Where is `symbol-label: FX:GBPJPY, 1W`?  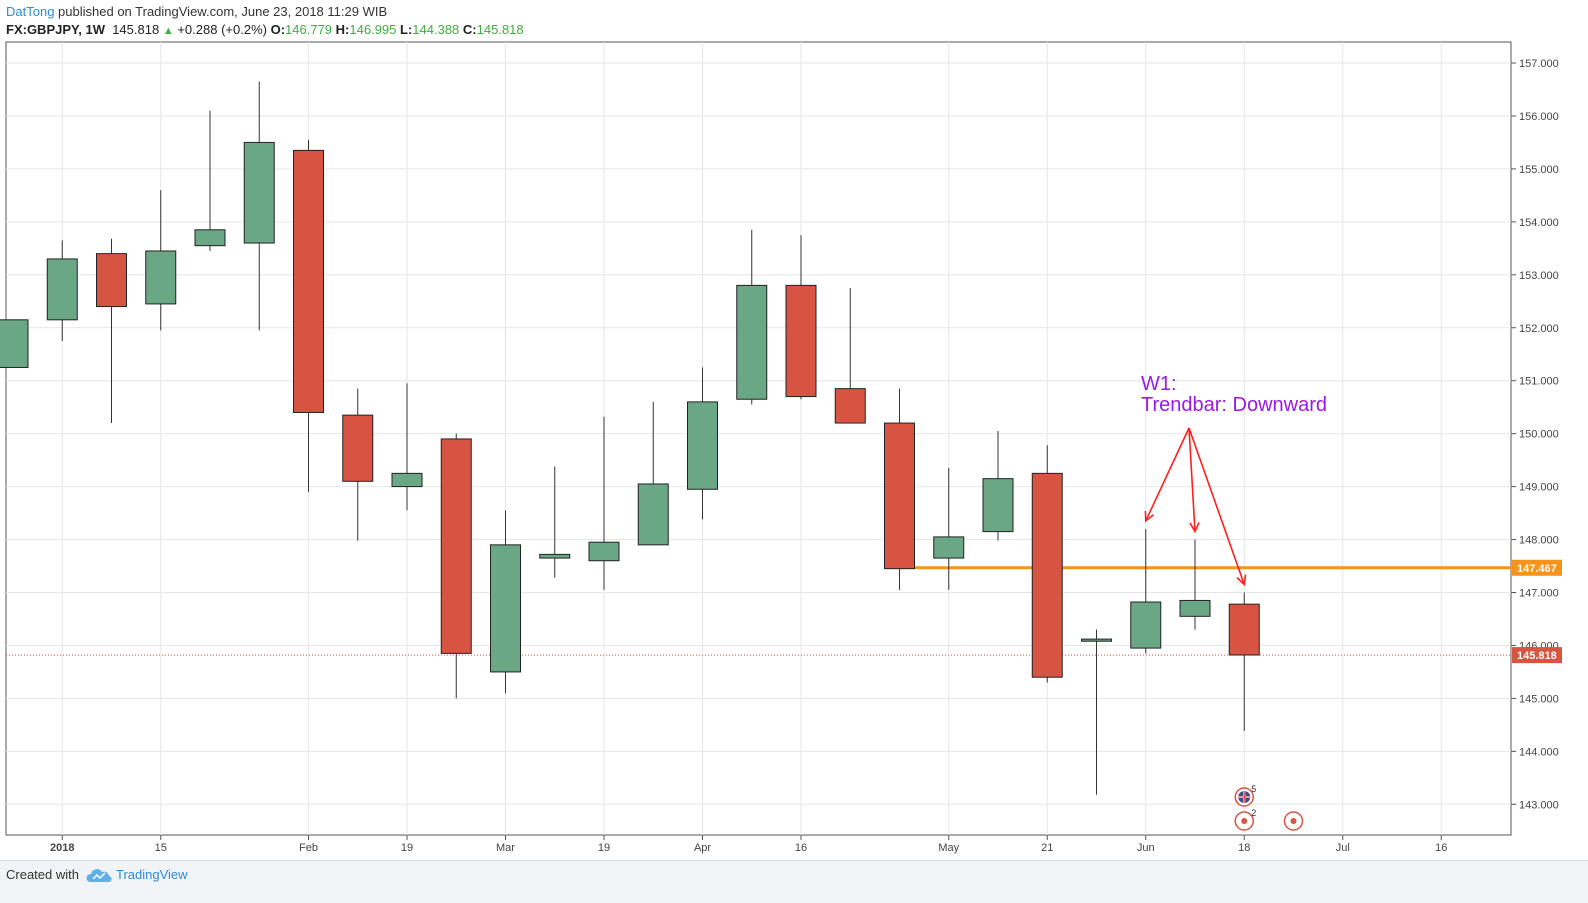 symbol-label: FX:GBPJPY, 1W is located at coordinates (55, 29).